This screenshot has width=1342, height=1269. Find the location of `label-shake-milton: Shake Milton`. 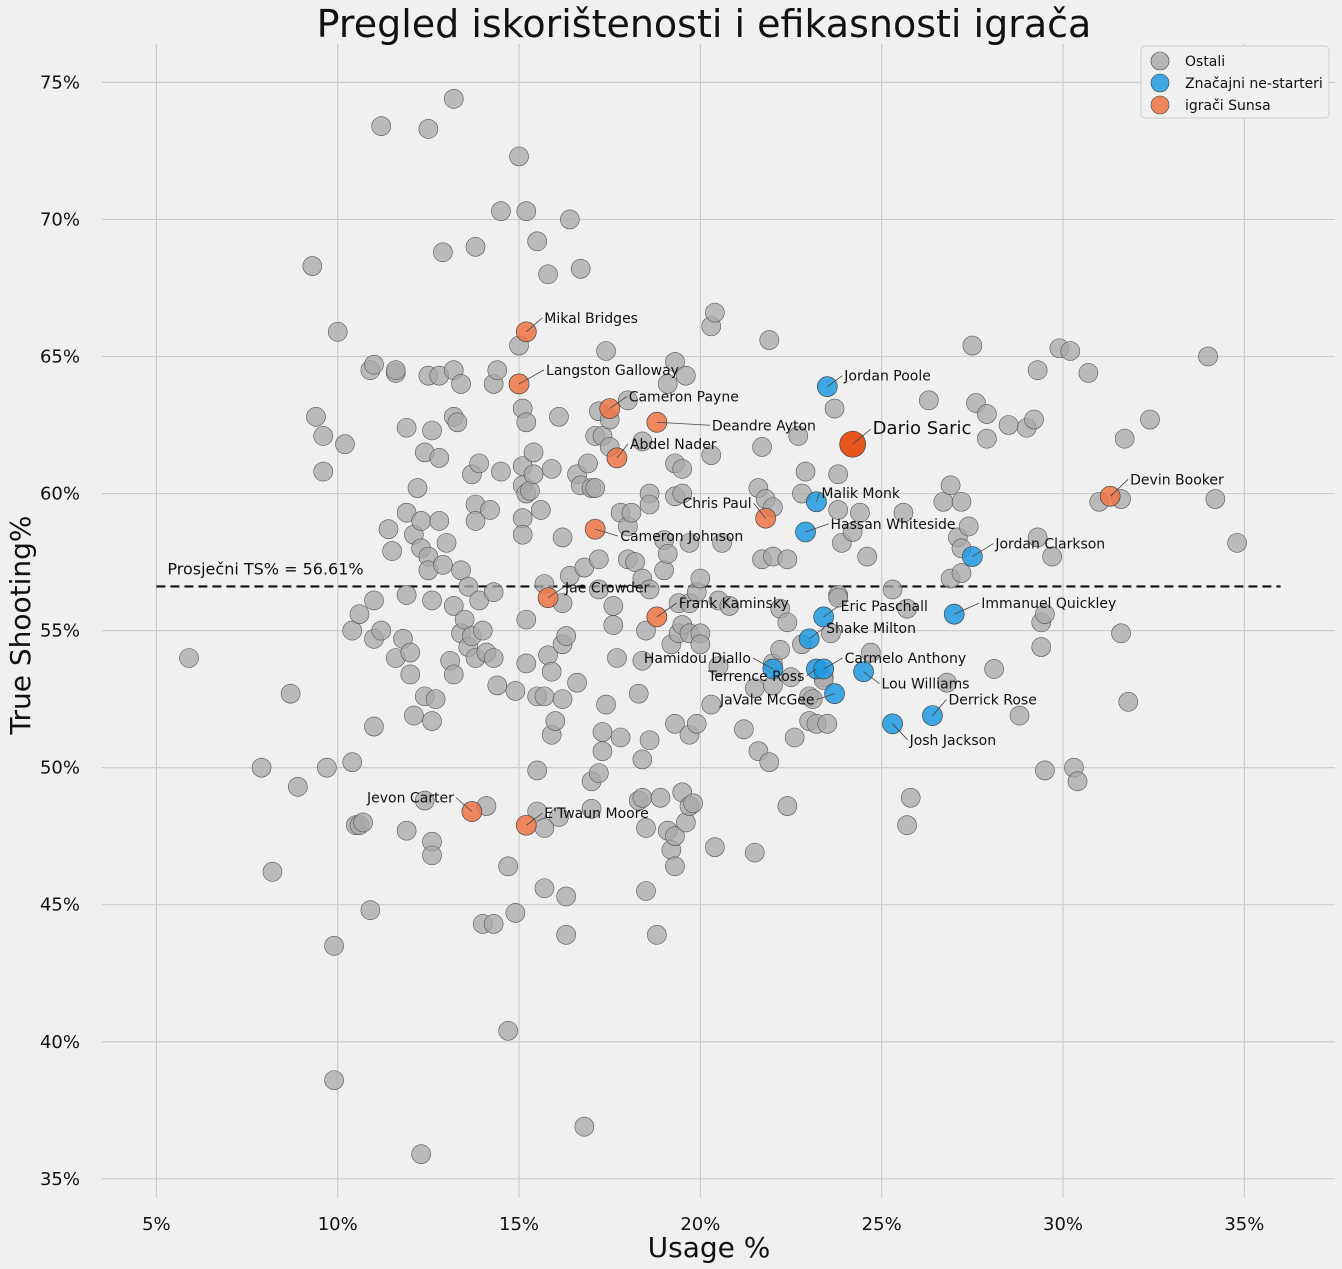

label-shake-milton: Shake Milton is located at coordinates (871, 629).